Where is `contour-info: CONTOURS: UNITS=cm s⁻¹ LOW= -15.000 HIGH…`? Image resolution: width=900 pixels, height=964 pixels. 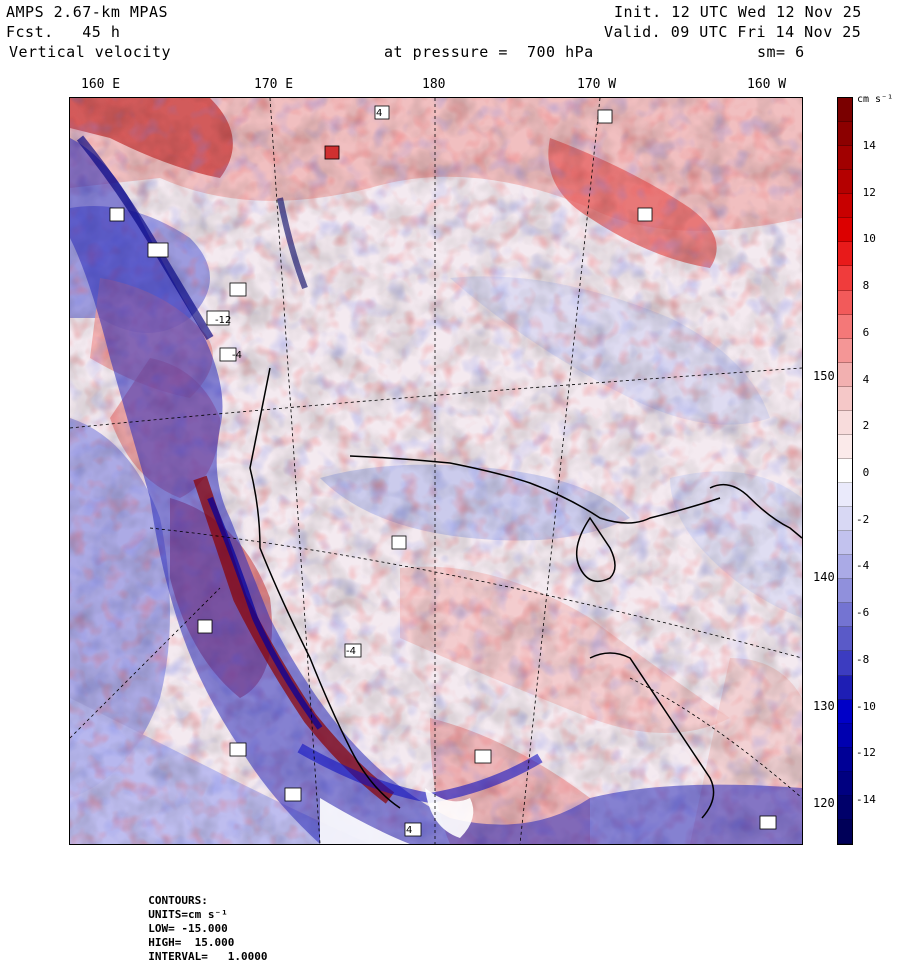 contour-info: CONTOURS: UNITS=cm s⁻¹ LOW= -15.000 HIGH… is located at coordinates (207, 922).